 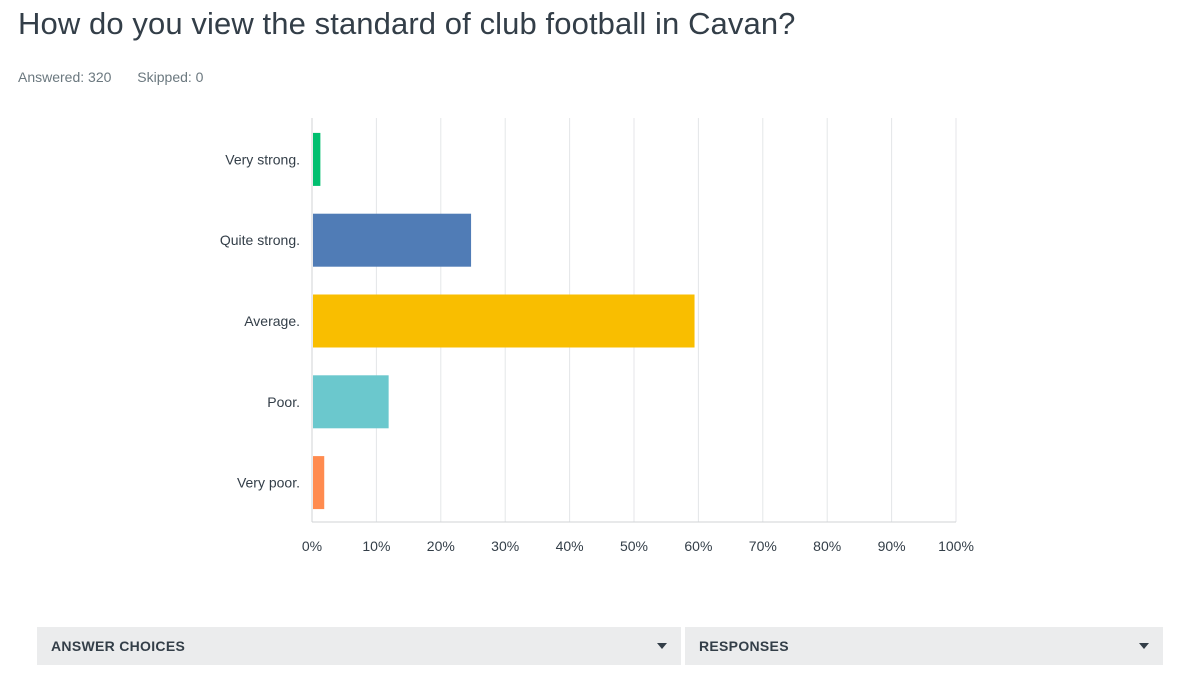 What do you see at coordinates (892, 546) in the screenshot?
I see `x-tick-label: 90%` at bounding box center [892, 546].